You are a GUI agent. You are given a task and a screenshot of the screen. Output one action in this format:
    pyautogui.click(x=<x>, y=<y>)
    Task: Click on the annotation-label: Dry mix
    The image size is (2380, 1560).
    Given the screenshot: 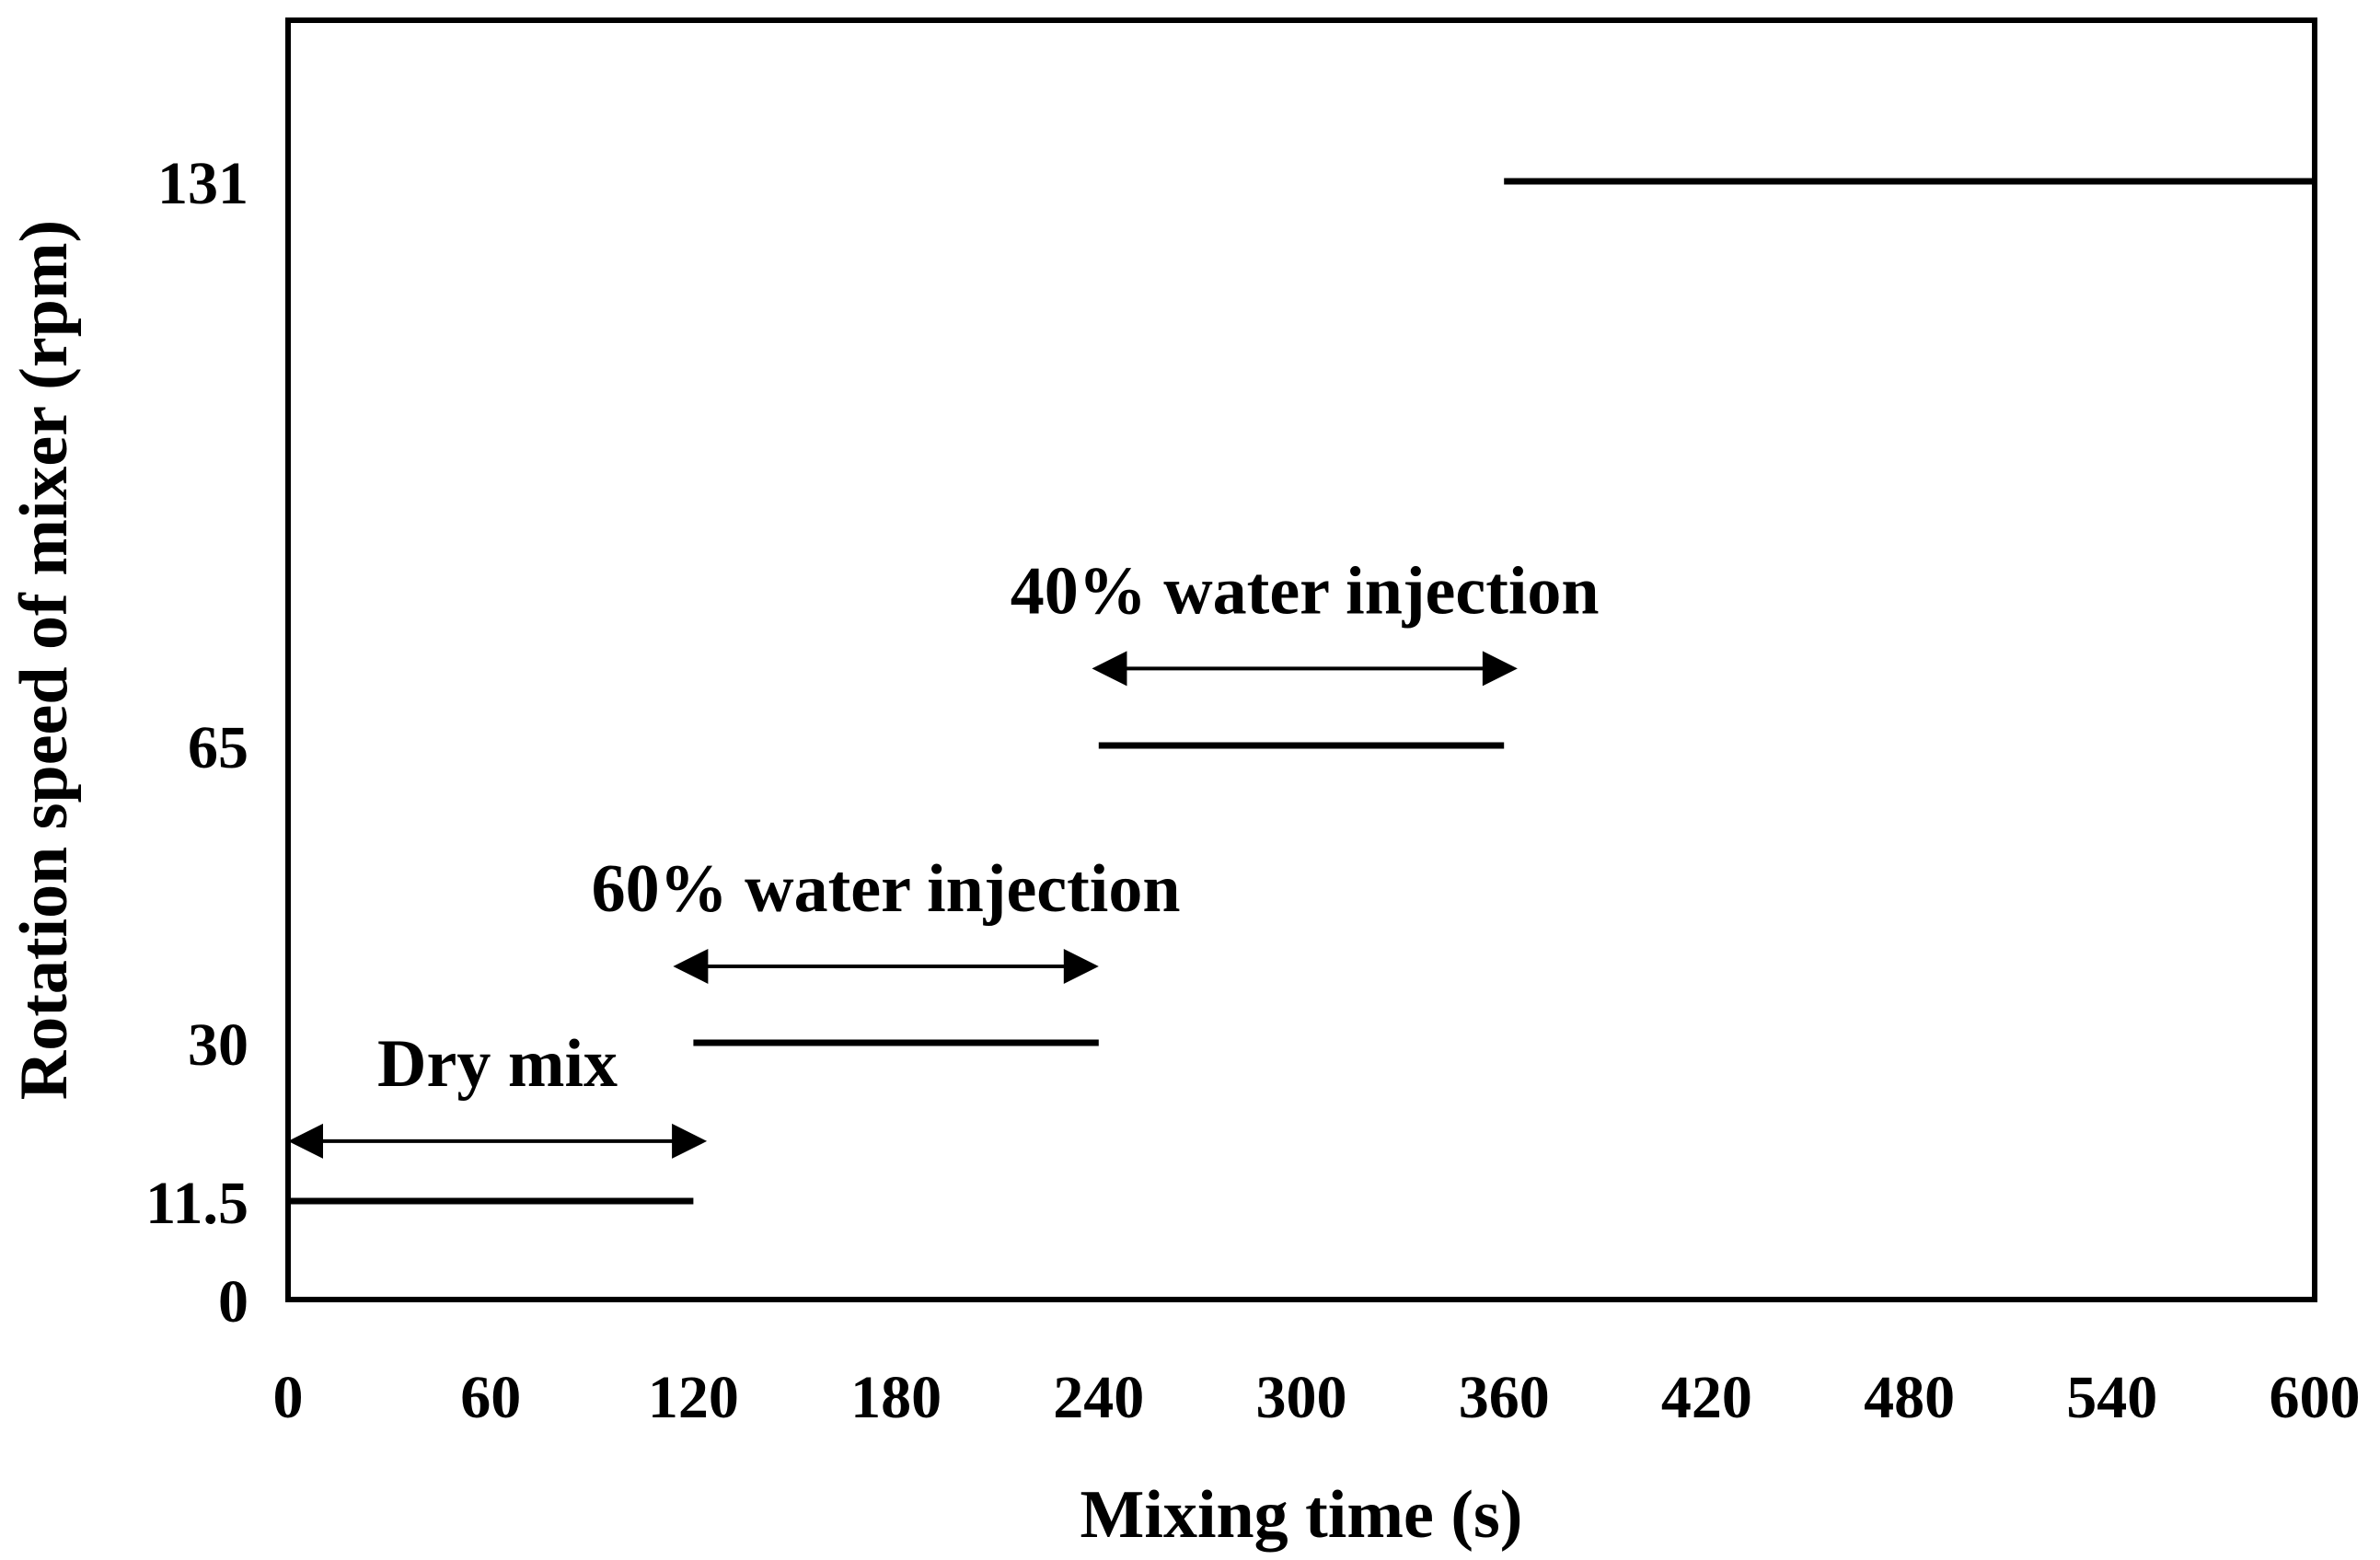 What is the action you would take?
    pyautogui.click(x=497, y=1064)
    